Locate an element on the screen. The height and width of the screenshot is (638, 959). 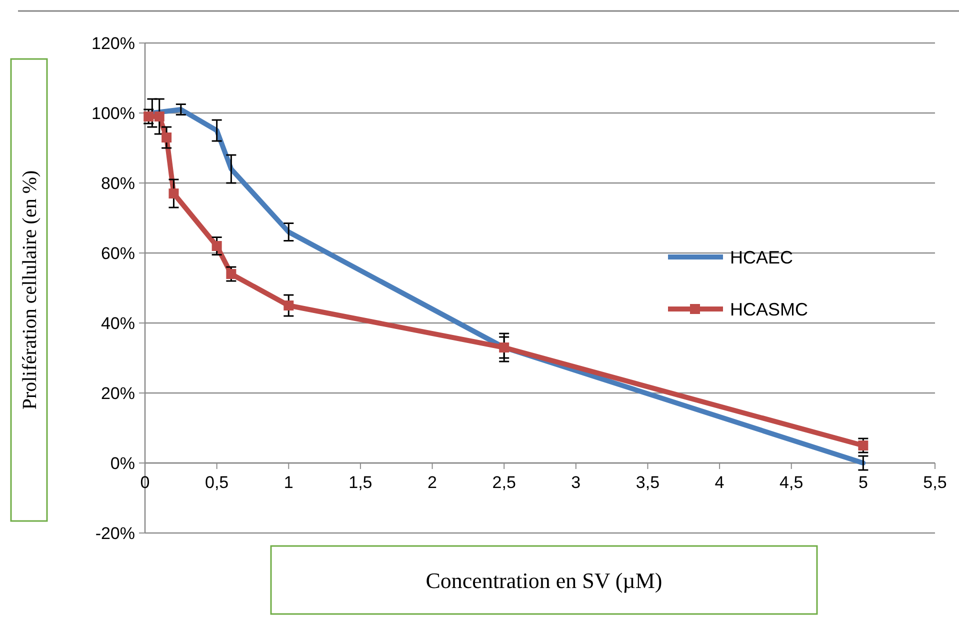
x-tick-label: 1 is located at coordinates (289, 482).